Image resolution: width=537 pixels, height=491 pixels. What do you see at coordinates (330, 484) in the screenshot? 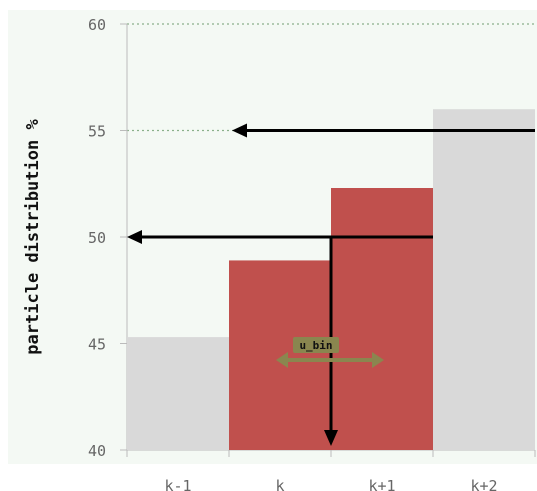
I see `x-tick-labels: k-1 k k+1 k+2` at bounding box center [330, 484].